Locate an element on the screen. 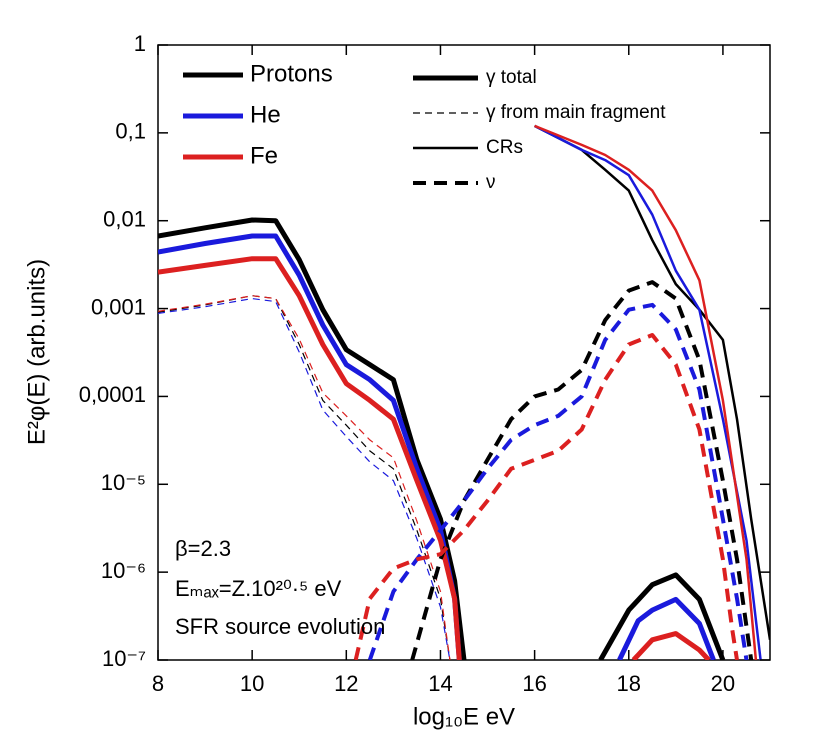 This screenshot has width=830, height=745. y-tick-label: 10⁻⁵ is located at coordinates (123, 482).